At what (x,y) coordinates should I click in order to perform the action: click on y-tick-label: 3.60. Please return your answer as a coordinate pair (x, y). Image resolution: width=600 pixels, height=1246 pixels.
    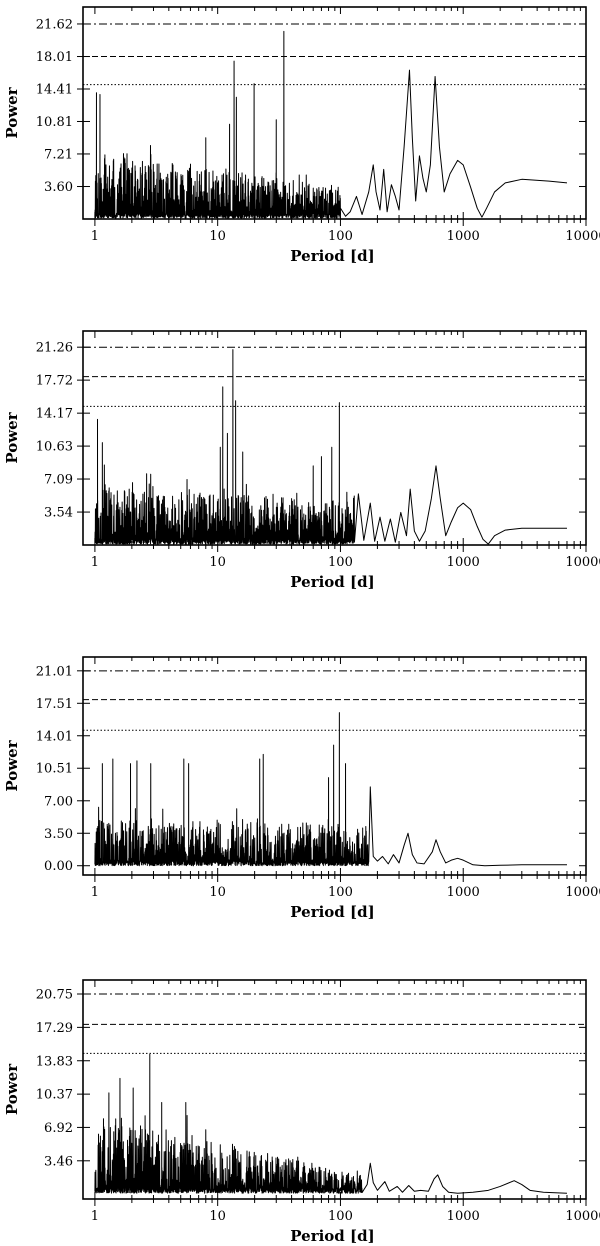
    Looking at the image, I should click on (58, 187).